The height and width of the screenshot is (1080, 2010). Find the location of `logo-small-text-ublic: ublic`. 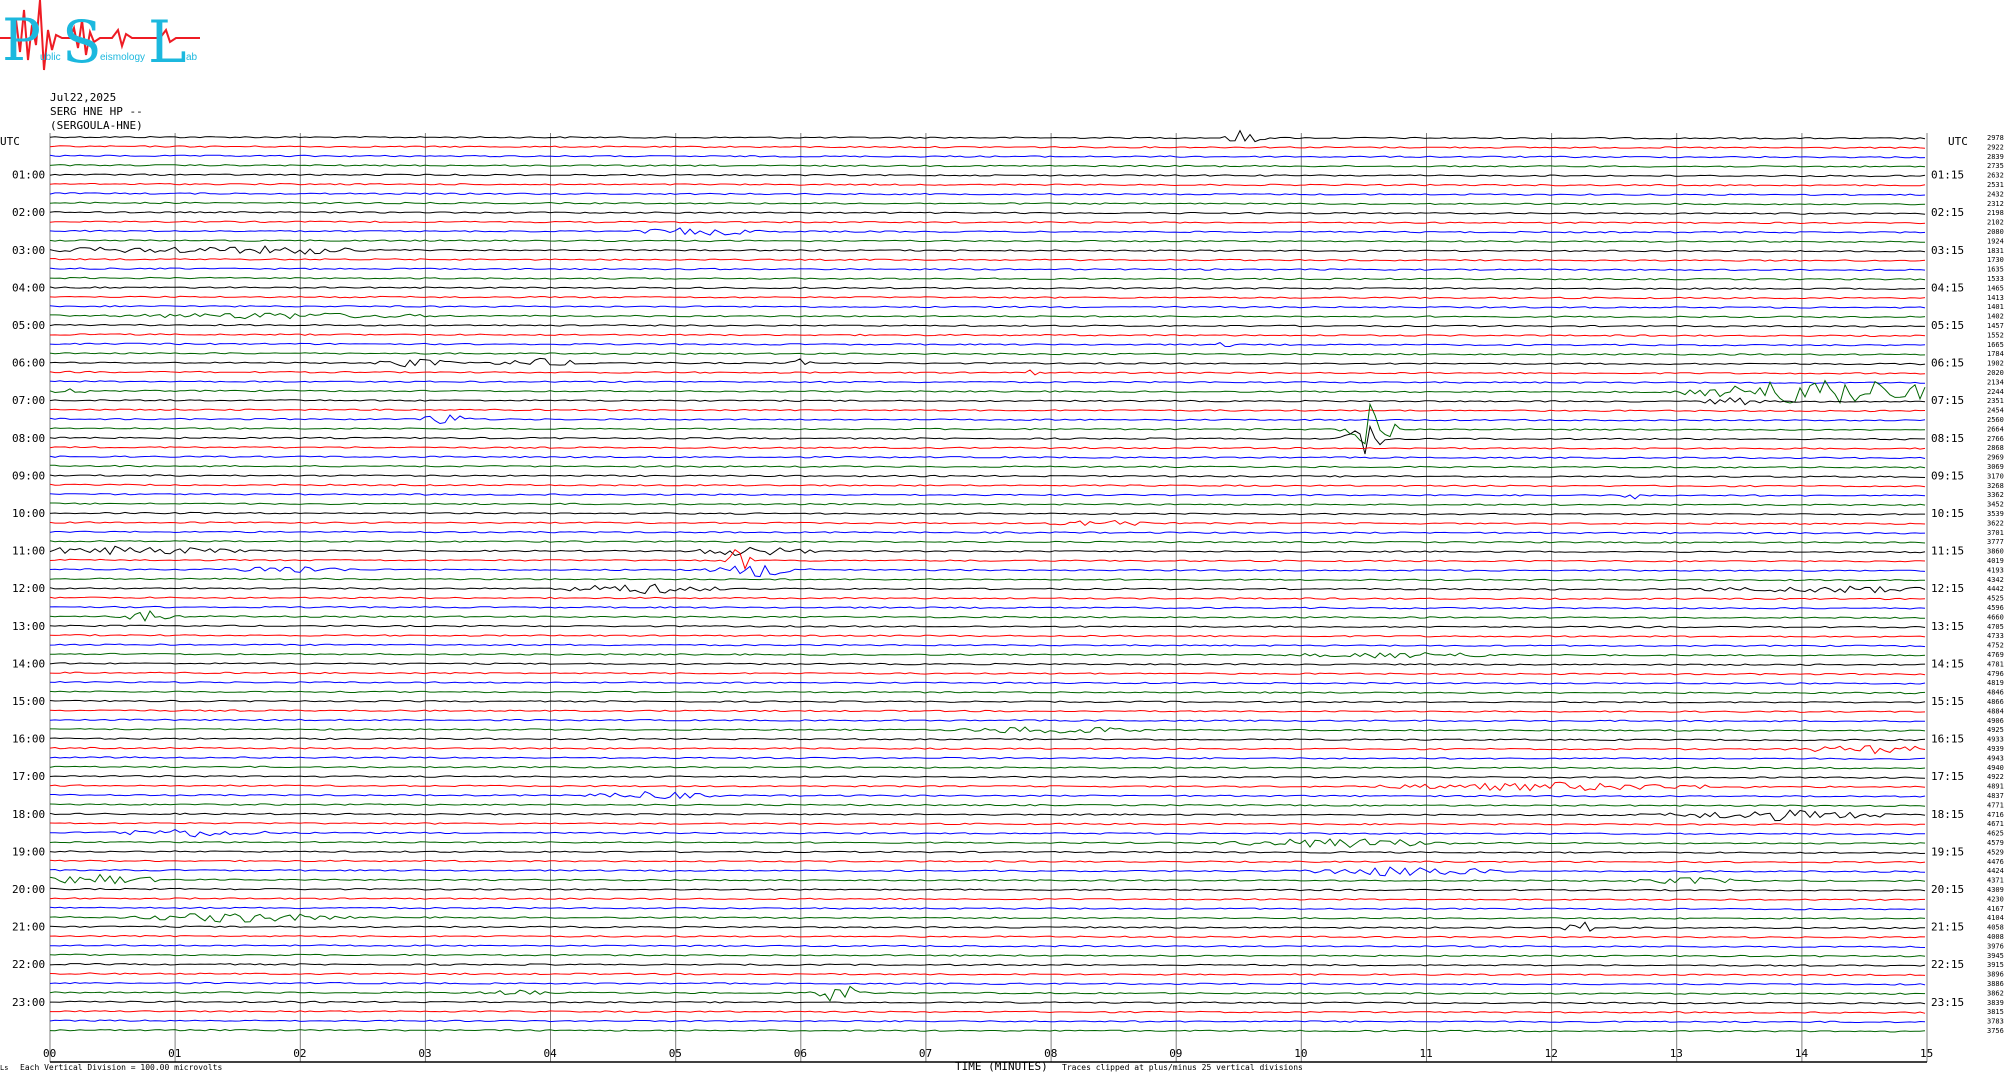

logo-small-text-ublic: ublic is located at coordinates (50, 57).